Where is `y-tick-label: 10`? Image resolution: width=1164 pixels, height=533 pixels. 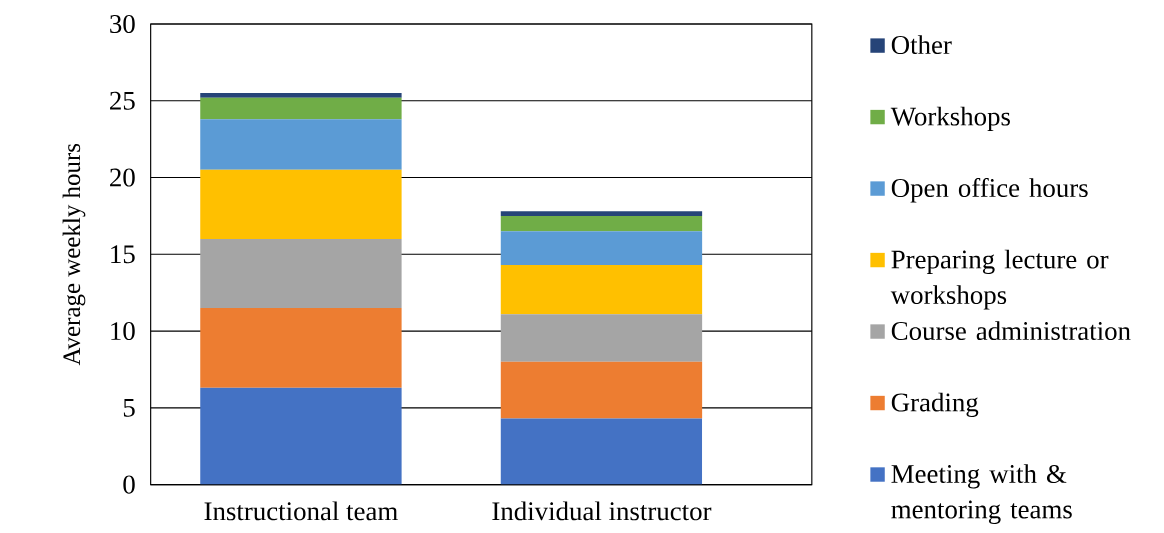 y-tick-label: 10 is located at coordinates (123, 331).